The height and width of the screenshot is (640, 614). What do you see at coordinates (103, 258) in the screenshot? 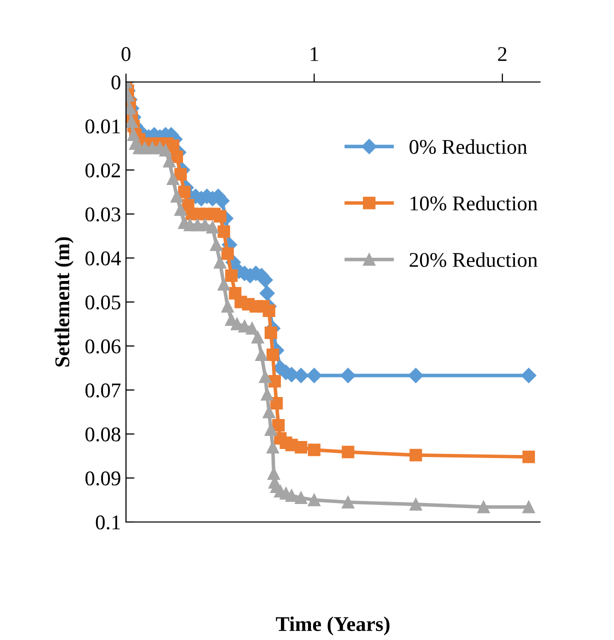
I see `y-tick-label: 0.04` at bounding box center [103, 258].